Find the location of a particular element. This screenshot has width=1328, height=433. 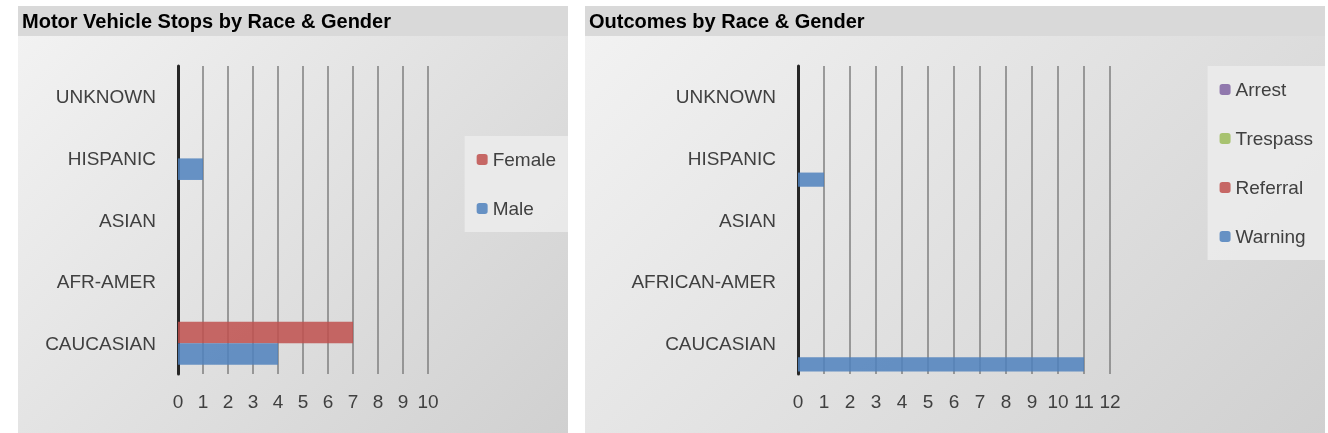

chart-title: Outcomes by Race & Gender is located at coordinates (955, 21).